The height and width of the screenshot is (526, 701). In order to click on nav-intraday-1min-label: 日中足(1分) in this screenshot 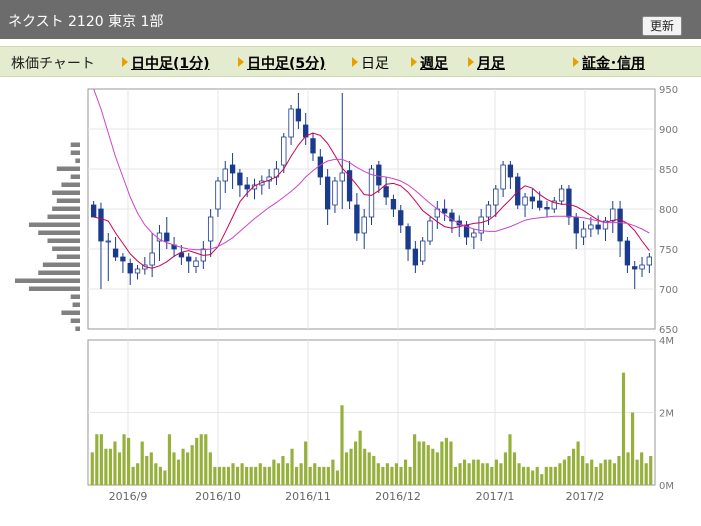, I will do `click(170, 64)`.